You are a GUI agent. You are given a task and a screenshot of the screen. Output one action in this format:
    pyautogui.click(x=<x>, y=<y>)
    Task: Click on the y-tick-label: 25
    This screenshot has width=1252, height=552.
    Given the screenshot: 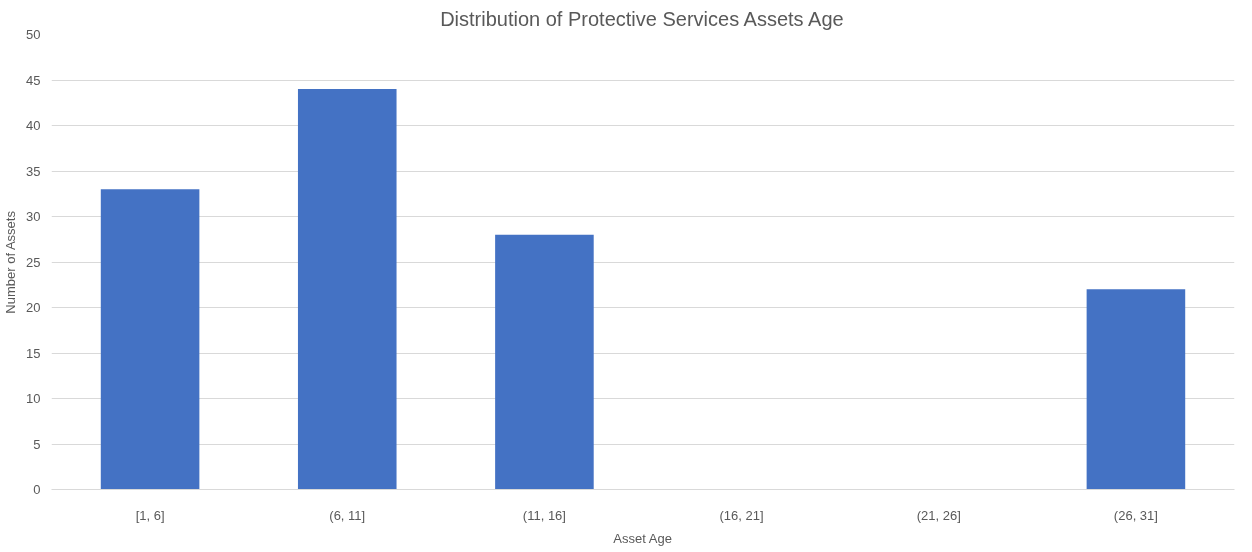 What is the action you would take?
    pyautogui.click(x=33, y=262)
    